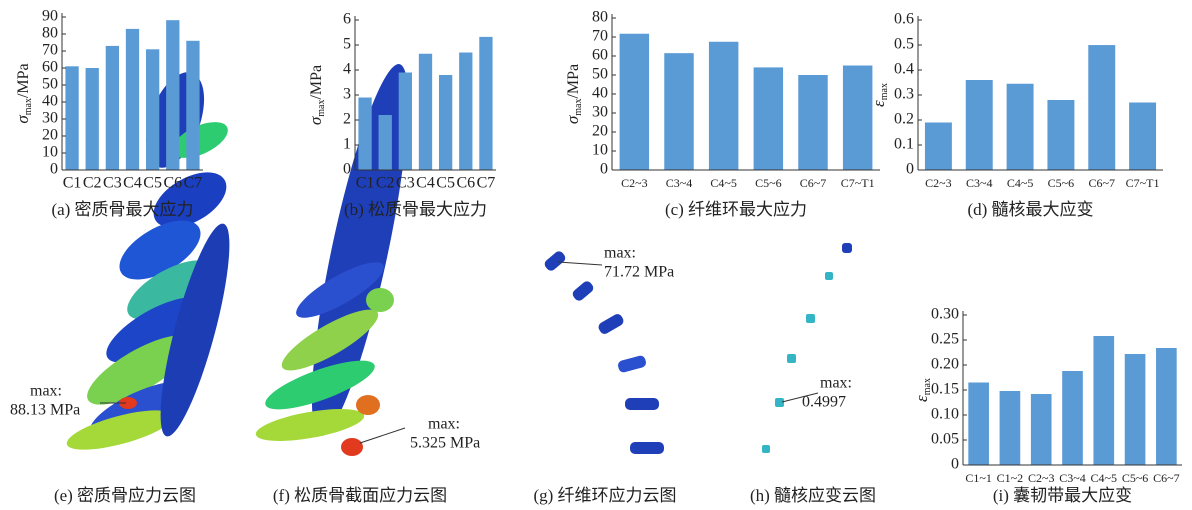 This screenshot has width=1192, height=510. What do you see at coordinates (152, 183) in the screenshot?
I see `x-tick-label: C5` at bounding box center [152, 183].